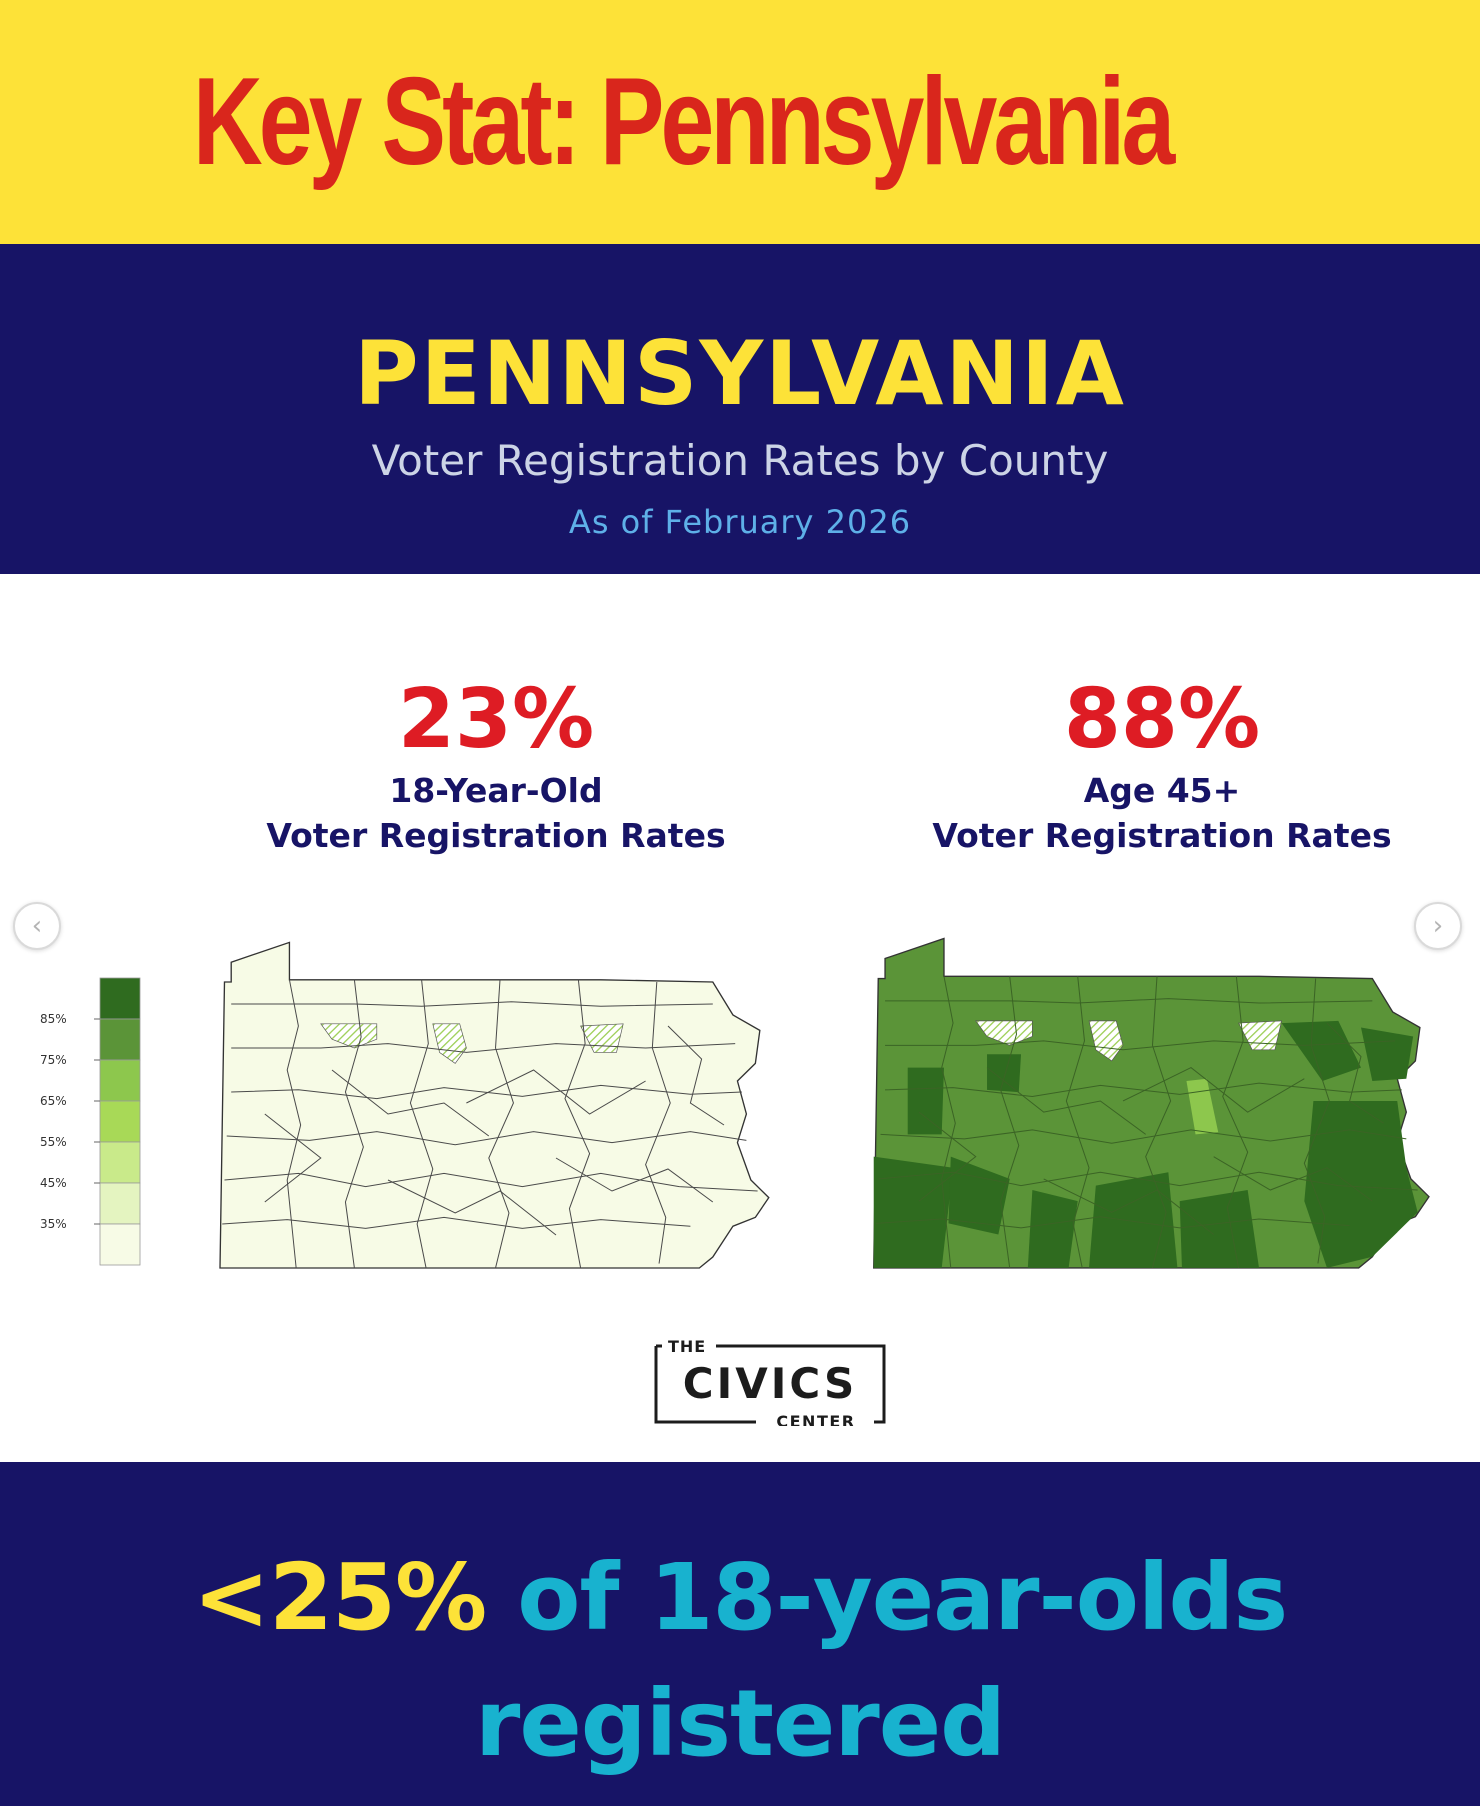 Image resolution: width=1480 pixels, height=1806 pixels. I want to click on state-outline, so click(494, 1105).